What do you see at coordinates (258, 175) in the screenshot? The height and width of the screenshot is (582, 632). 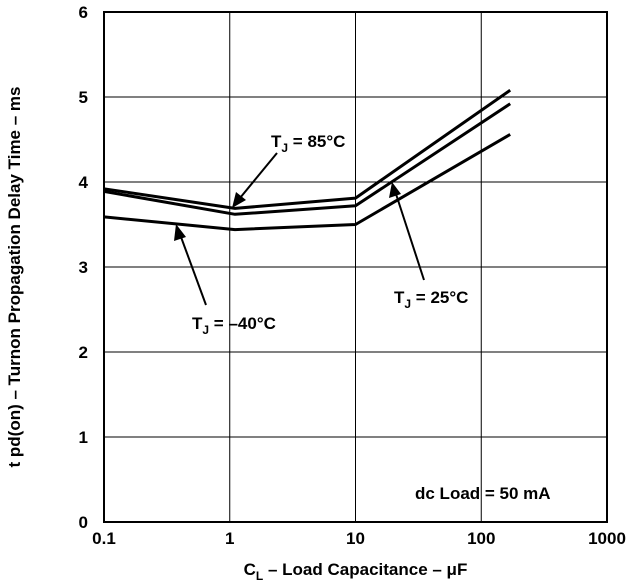 I see `arrow-tj-85-line` at bounding box center [258, 175].